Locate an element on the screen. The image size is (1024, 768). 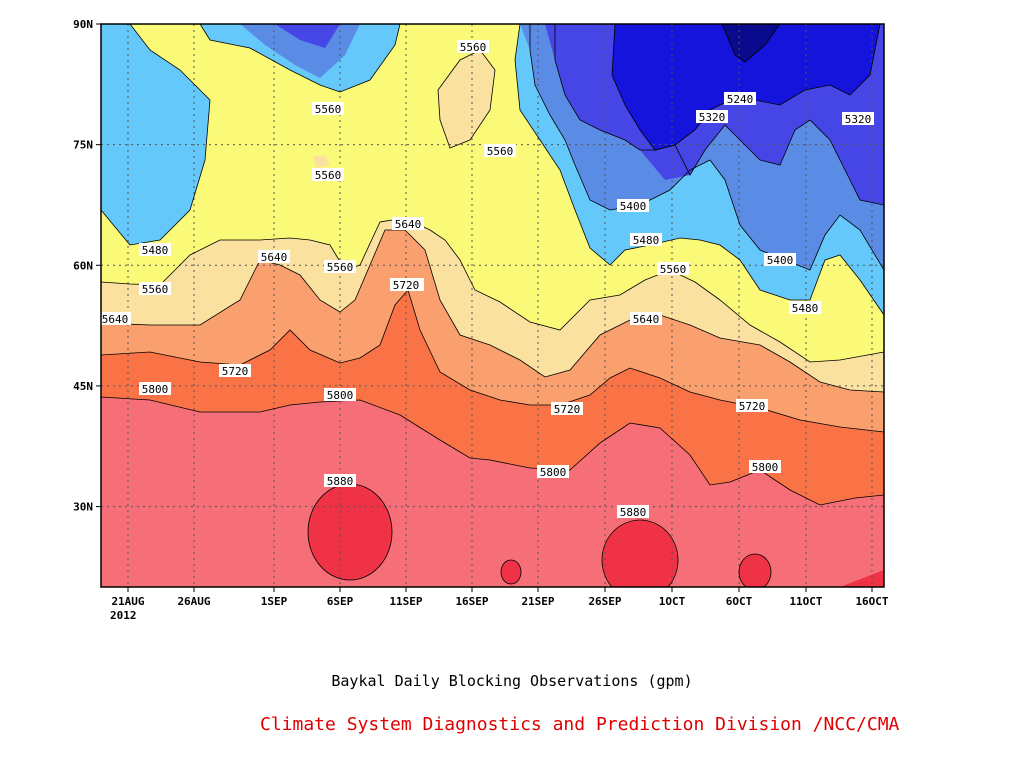
x-tick-label: 16SEP is located at coordinates (471, 601).